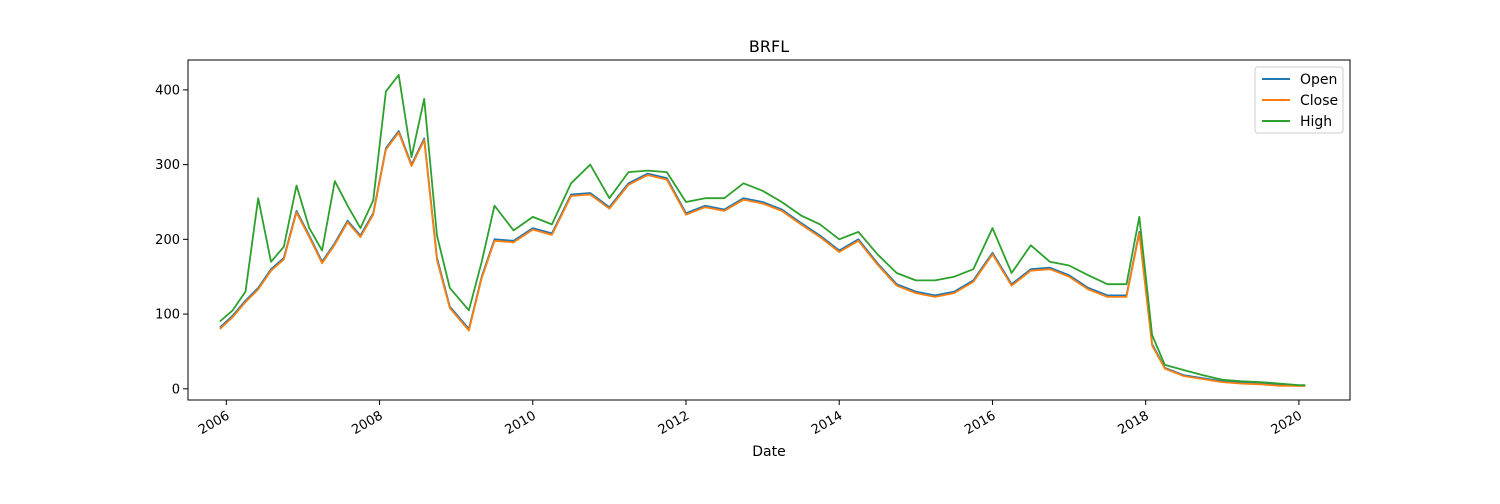  What do you see at coordinates (167, 240) in the screenshot?
I see `y-tick-label: 200` at bounding box center [167, 240].